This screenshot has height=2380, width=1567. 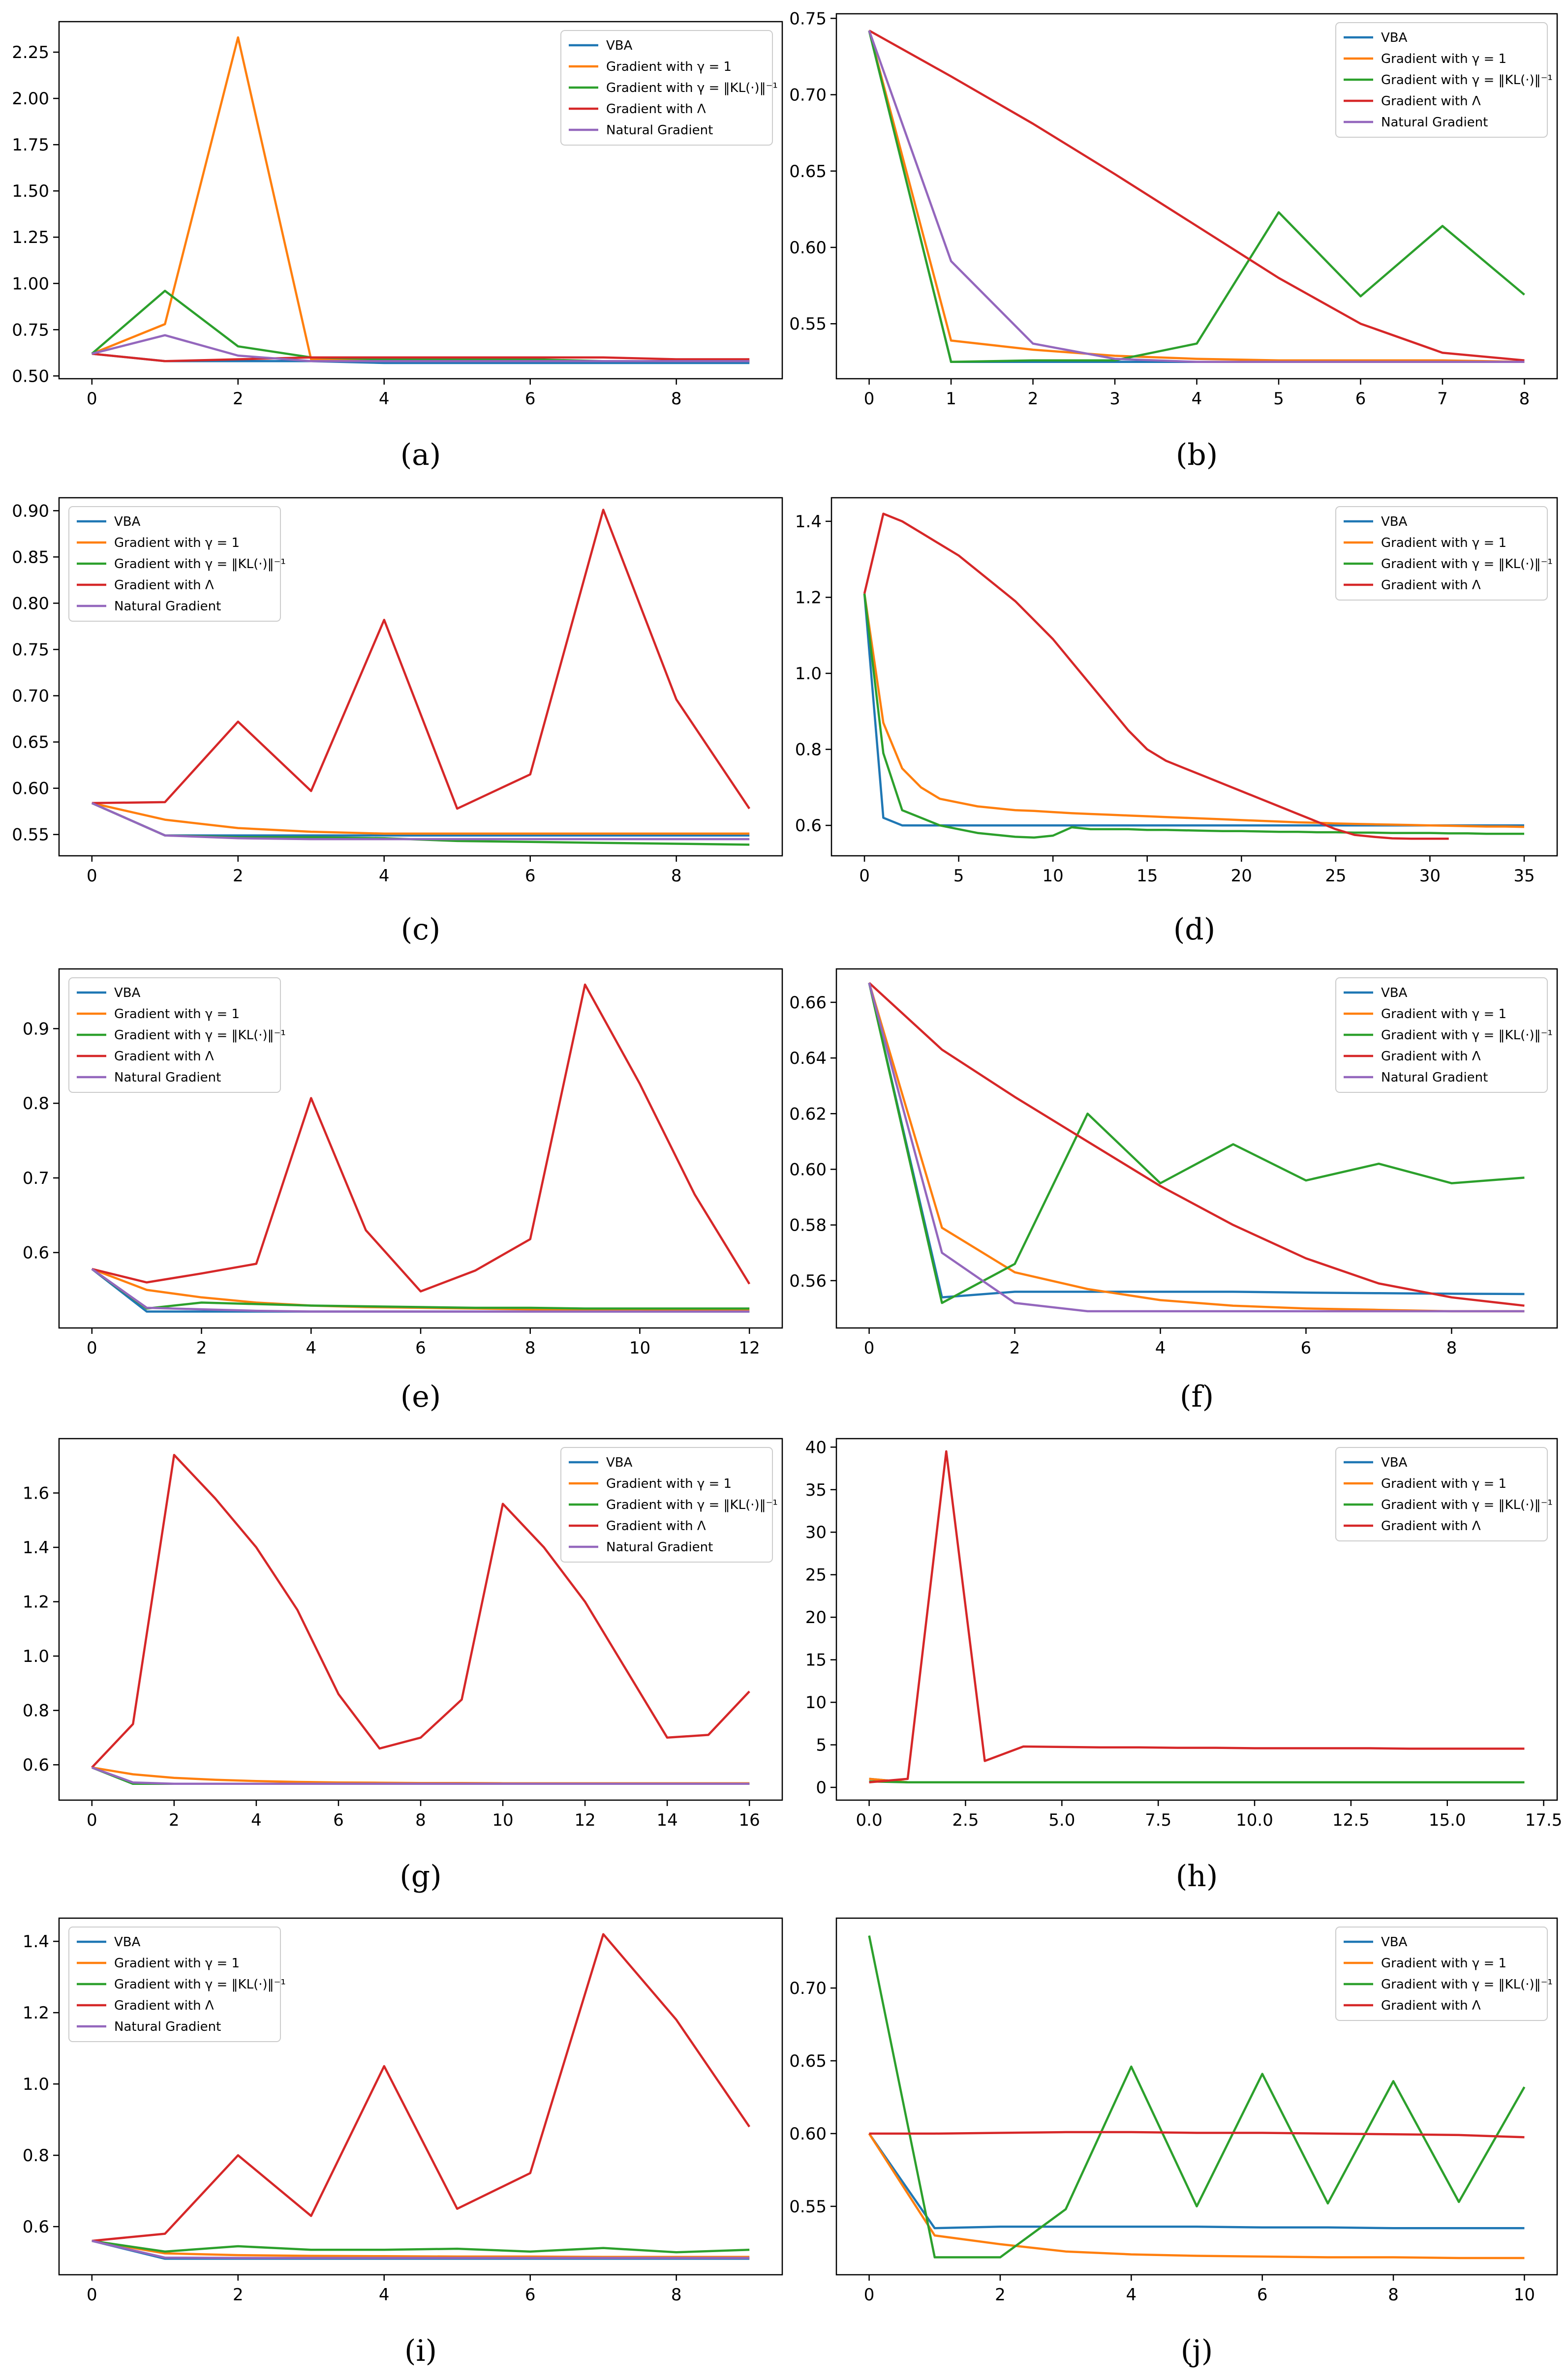 What do you see at coordinates (30, 557) in the screenshot?
I see `y-tick-label: 0.85` at bounding box center [30, 557].